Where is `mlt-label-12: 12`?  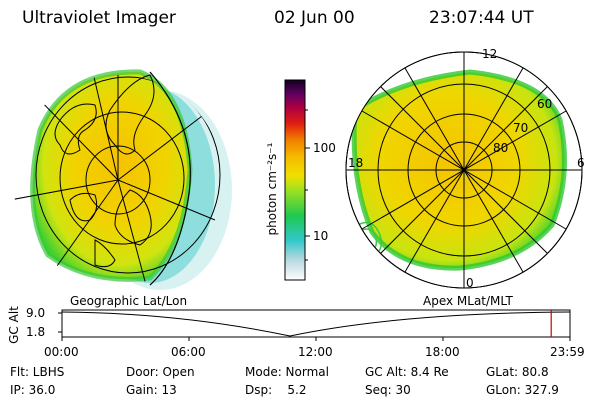 mlt-label-12: 12 is located at coordinates (490, 54).